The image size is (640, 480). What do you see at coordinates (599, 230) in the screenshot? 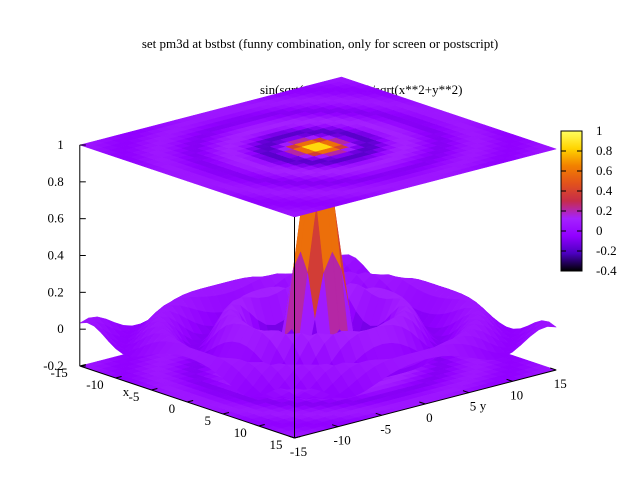
I see `colorbar-tick-label: 0` at bounding box center [599, 230].